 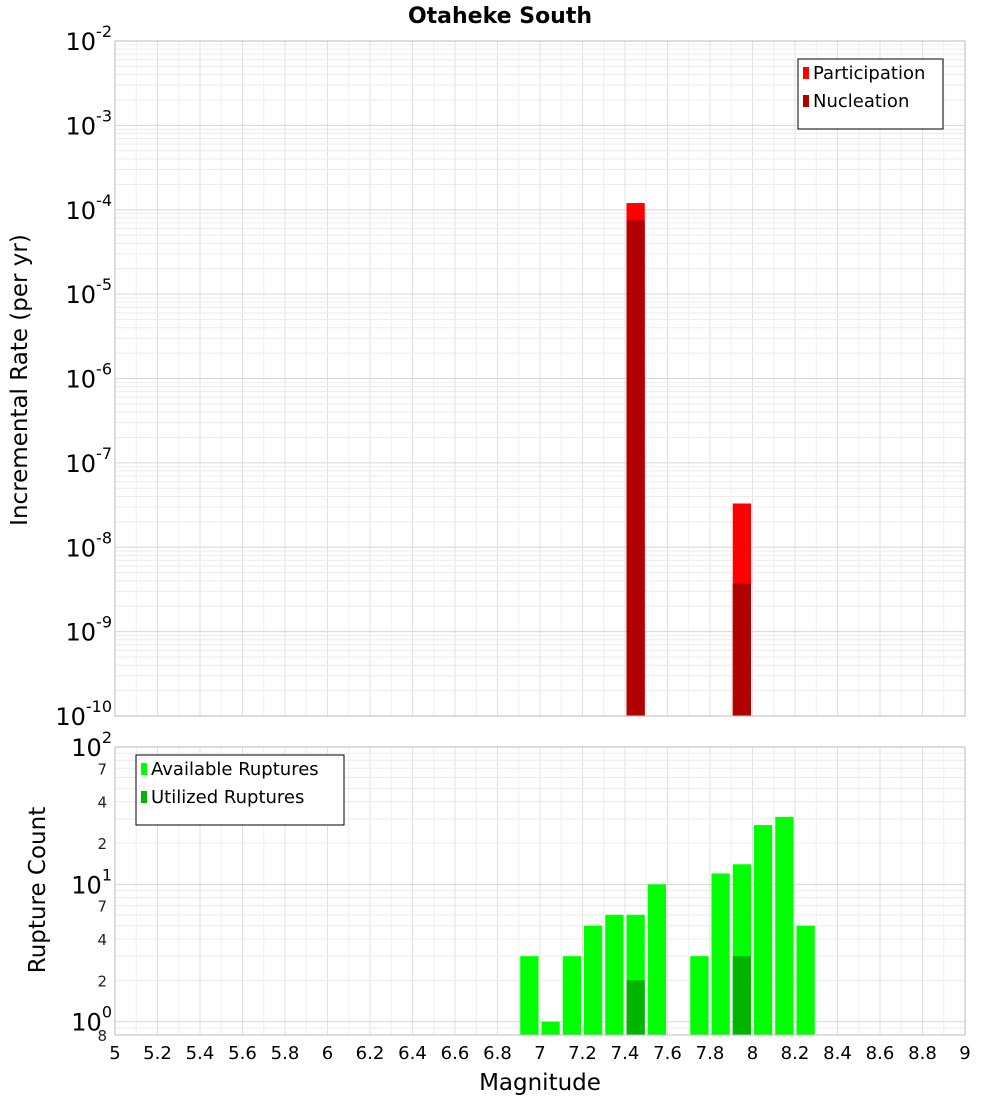 I want to click on rate-legend-box, so click(x=870, y=94).